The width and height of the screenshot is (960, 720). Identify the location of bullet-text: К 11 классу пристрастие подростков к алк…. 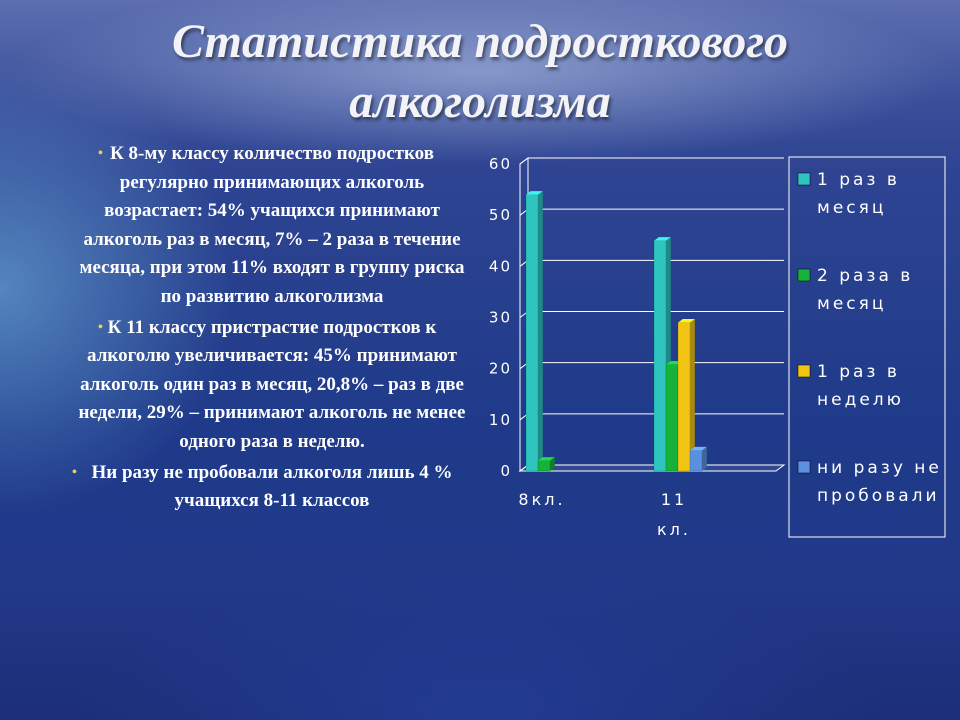
(272, 384).